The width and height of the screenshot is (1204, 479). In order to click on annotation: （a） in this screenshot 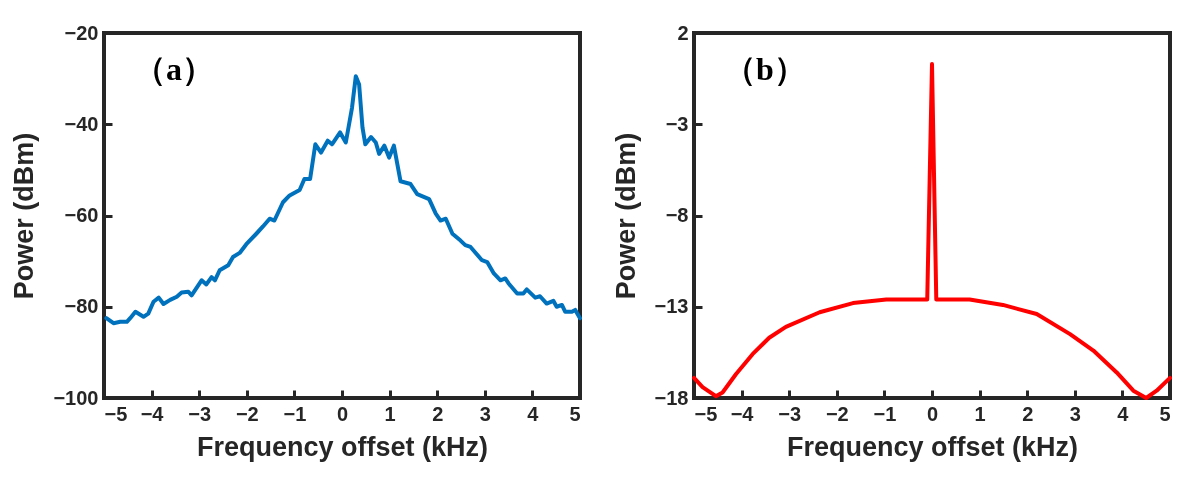, I will do `click(174, 69)`.